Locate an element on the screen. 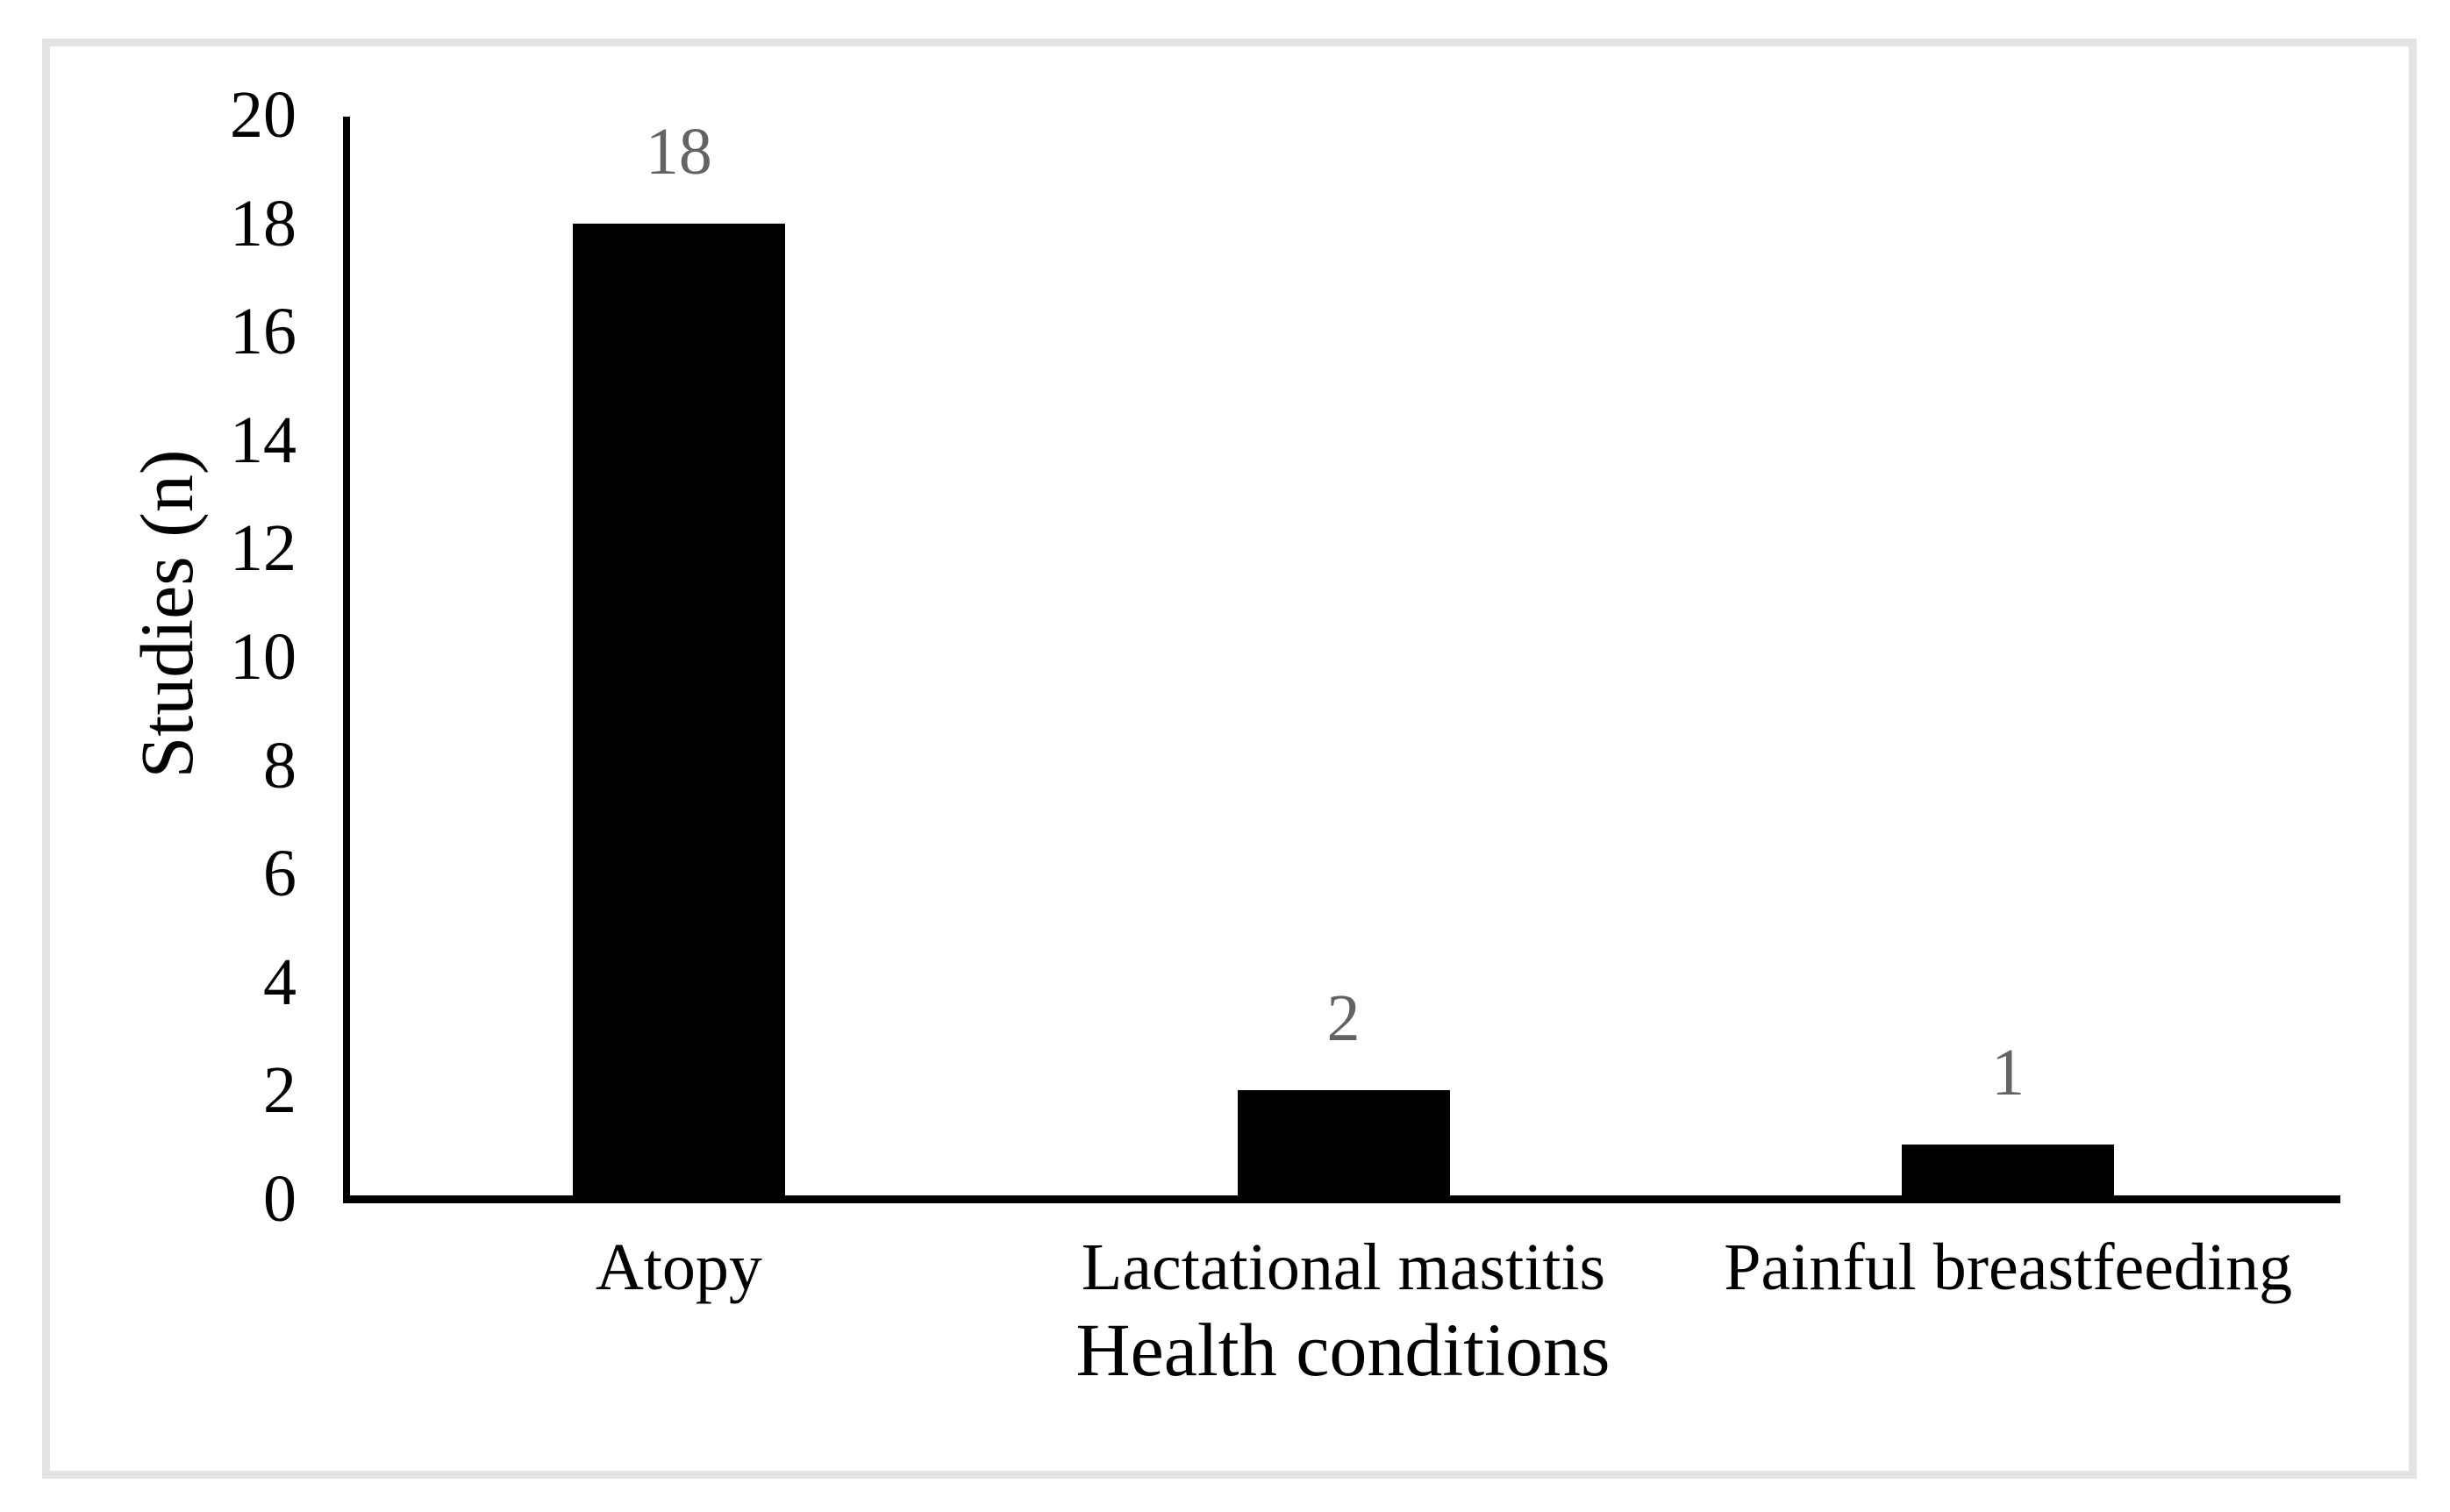 This screenshot has height=1512, width=2450. y-tick-label: 2 is located at coordinates (279, 1090).